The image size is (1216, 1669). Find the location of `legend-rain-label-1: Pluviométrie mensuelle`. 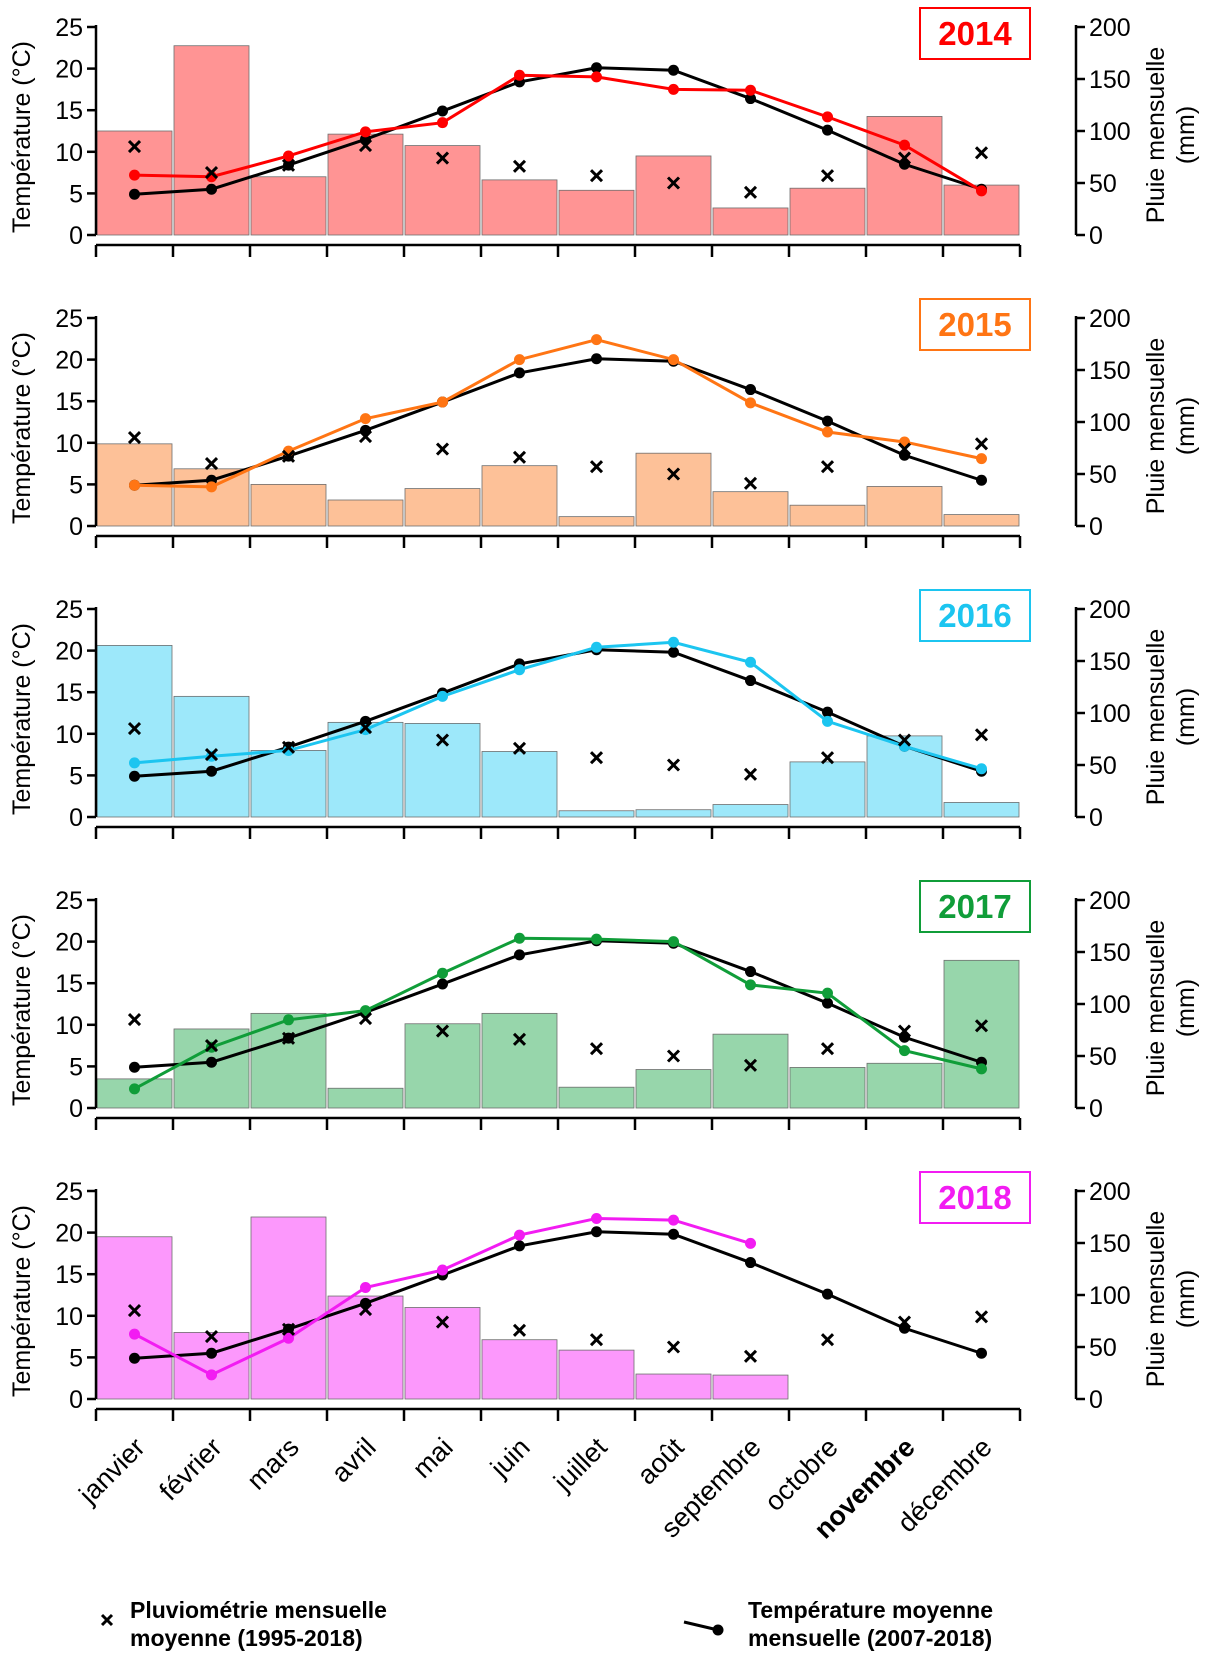

legend-rain-label-1: Pluviométrie mensuelle is located at coordinates (258, 1610).